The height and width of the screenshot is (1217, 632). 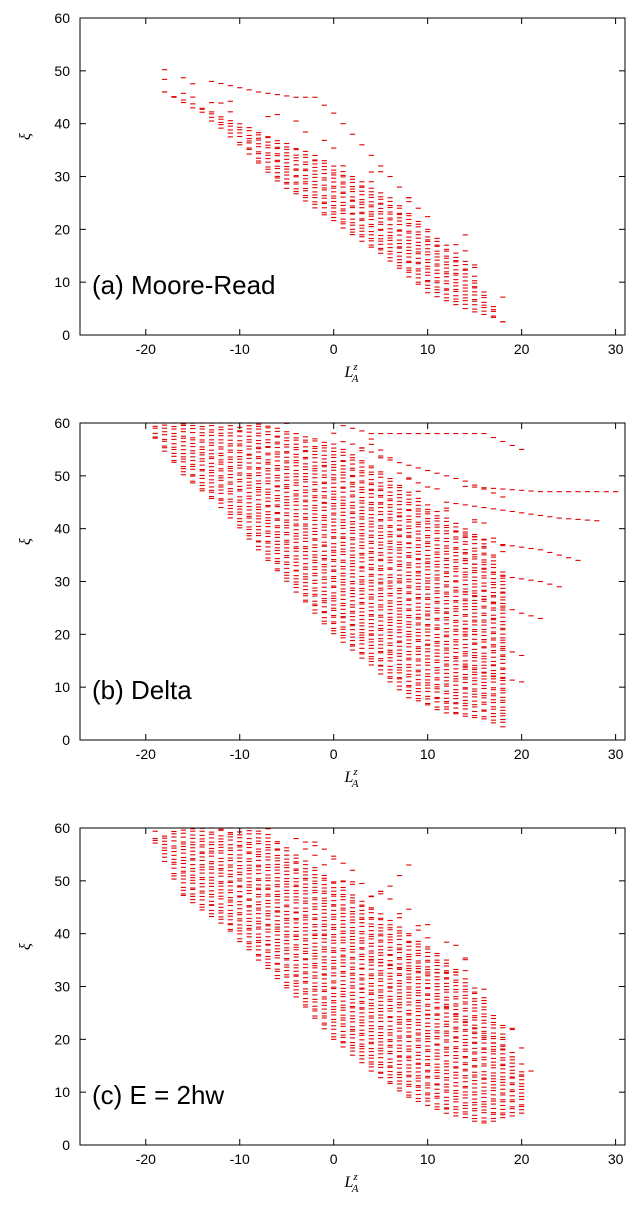 I want to click on panel-label: (b) Delta, so click(x=142, y=690).